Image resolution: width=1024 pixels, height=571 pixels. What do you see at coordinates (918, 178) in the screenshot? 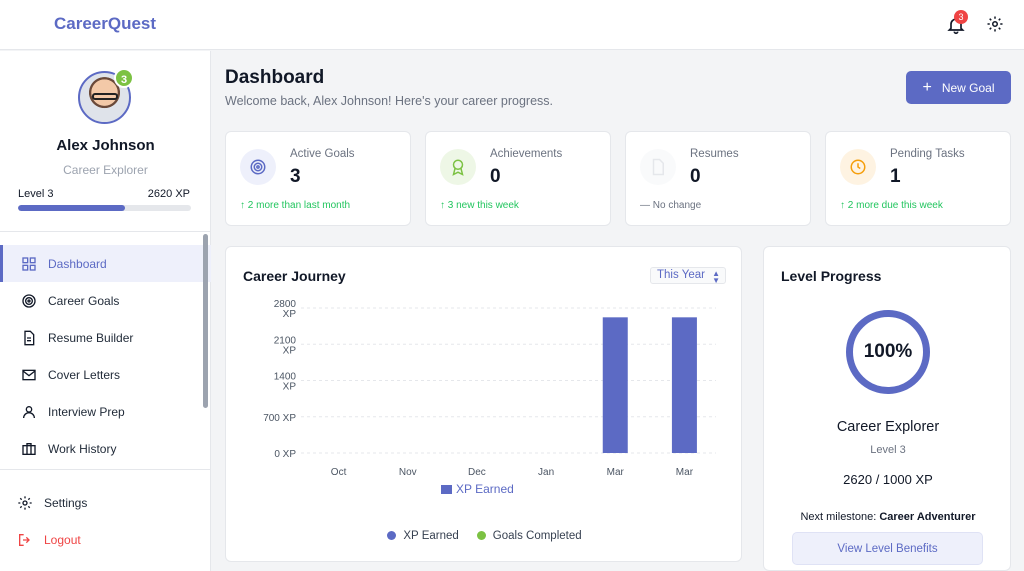
I see `stat-card-pending-tasks: Pending Tasks 1 ↑ 2 more due this week` at bounding box center [918, 178].